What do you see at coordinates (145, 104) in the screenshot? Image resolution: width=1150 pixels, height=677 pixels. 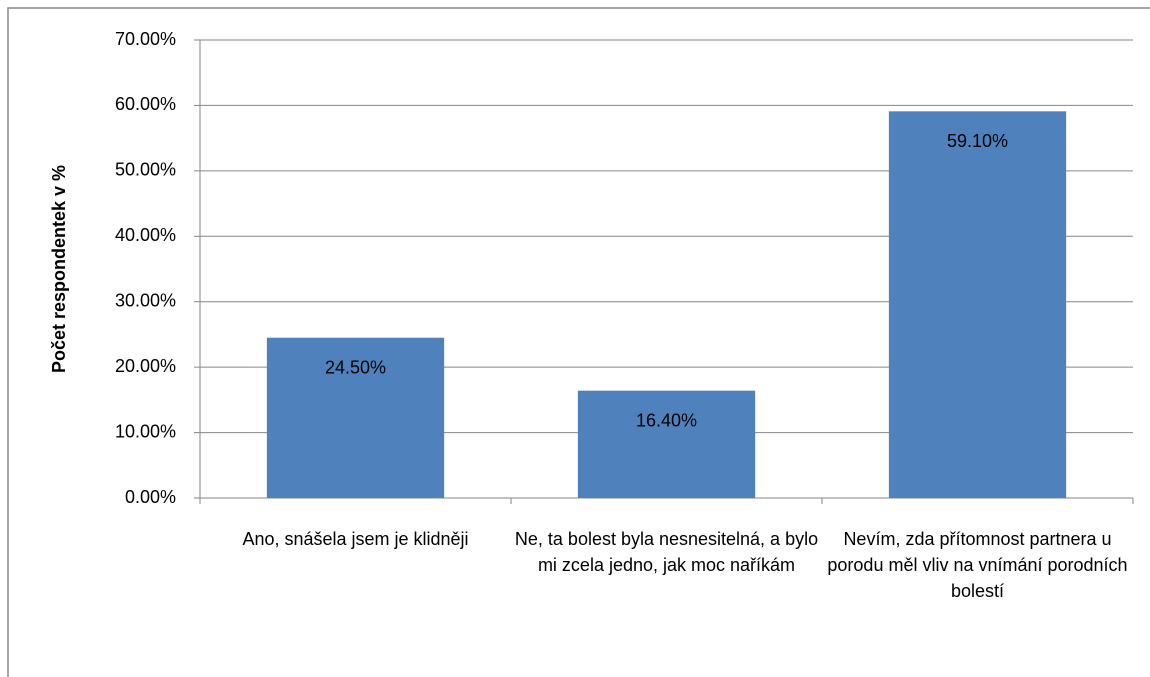 I see `y-tick-label: 60.00%` at bounding box center [145, 104].